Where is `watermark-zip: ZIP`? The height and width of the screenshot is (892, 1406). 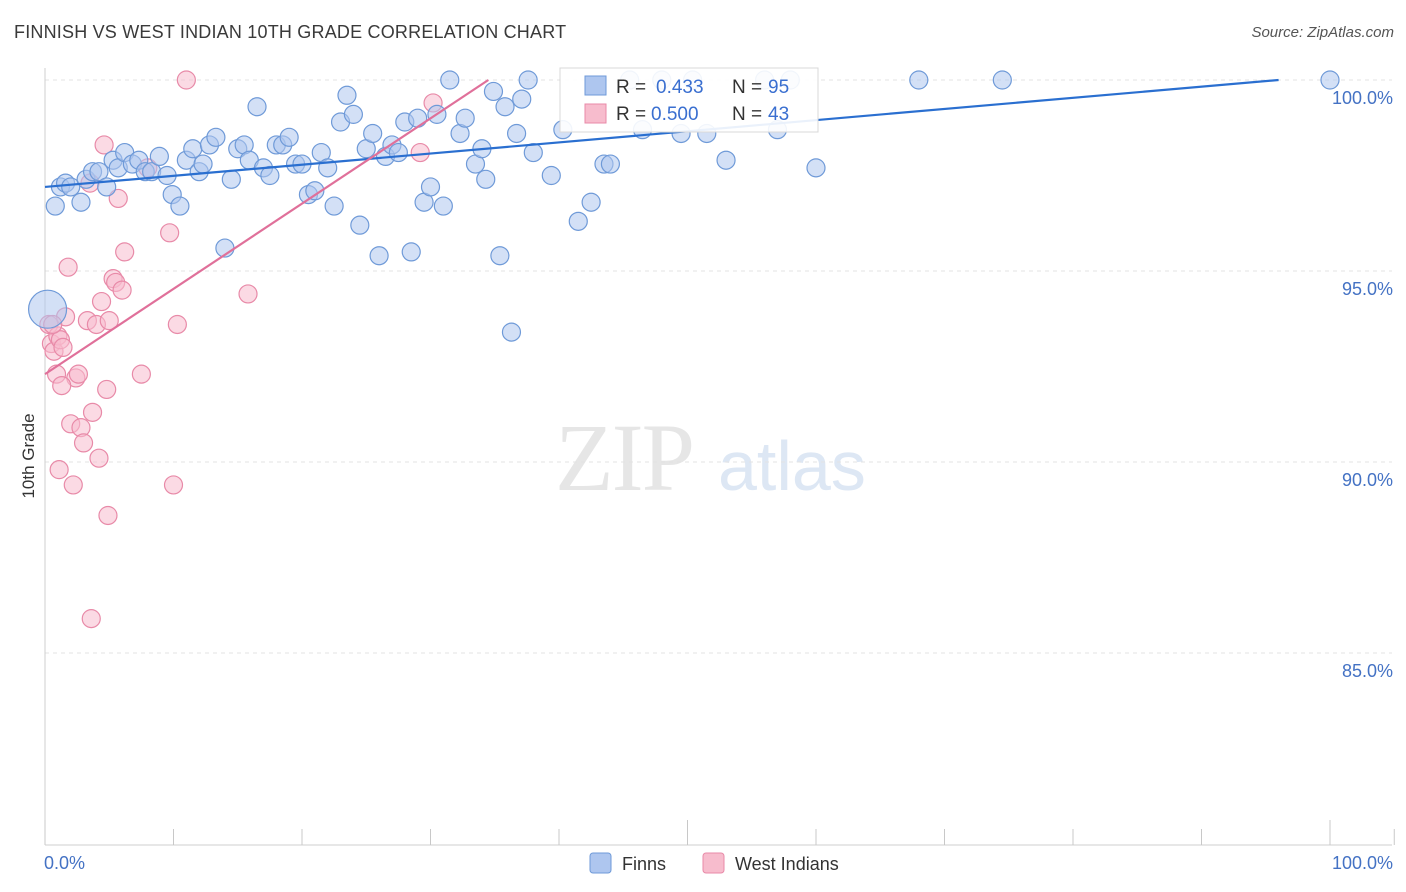 watermark-zip: ZIP is located at coordinates (624, 457).